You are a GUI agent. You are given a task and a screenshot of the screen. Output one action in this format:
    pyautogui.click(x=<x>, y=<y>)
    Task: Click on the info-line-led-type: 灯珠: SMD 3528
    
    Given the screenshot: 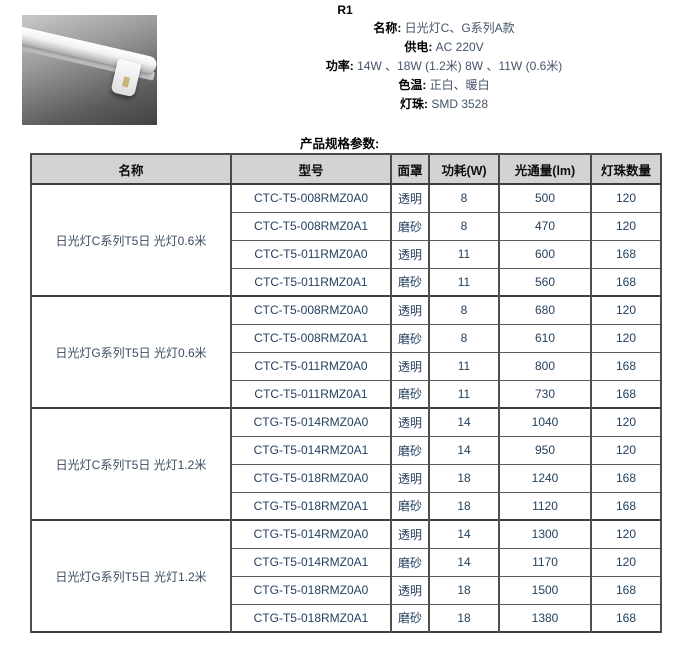 What is the action you would take?
    pyautogui.click(x=444, y=104)
    